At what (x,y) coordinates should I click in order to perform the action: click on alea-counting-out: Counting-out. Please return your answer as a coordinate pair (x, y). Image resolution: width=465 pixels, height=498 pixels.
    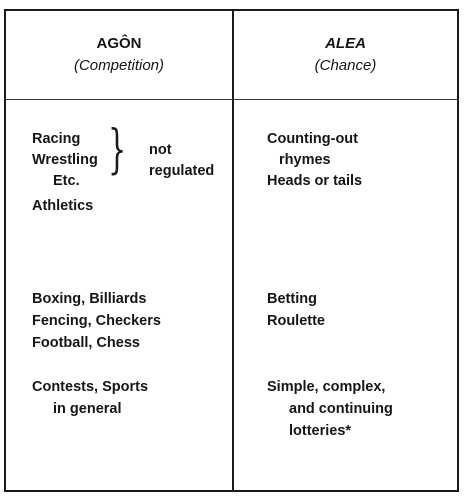
    Looking at the image, I should click on (312, 139).